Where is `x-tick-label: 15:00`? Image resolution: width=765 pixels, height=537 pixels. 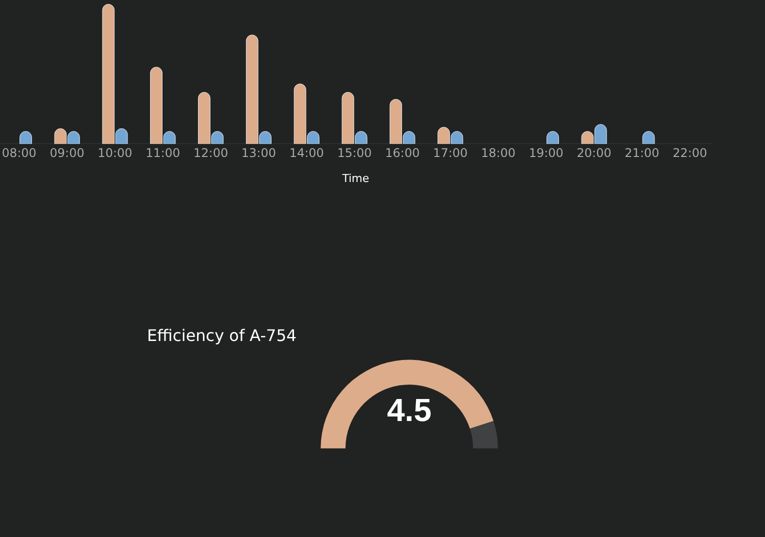 x-tick-label: 15:00 is located at coordinates (354, 153).